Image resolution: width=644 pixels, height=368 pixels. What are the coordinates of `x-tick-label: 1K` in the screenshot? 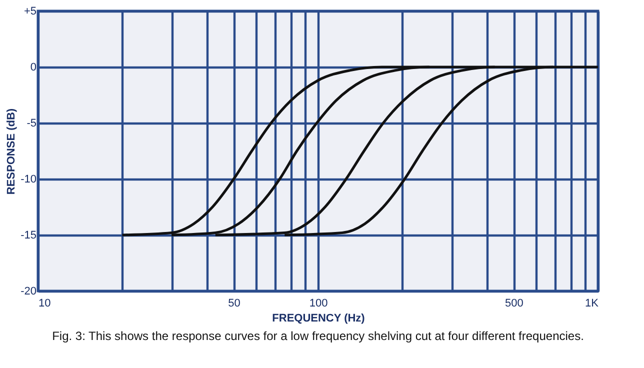 It's located at (592, 304).